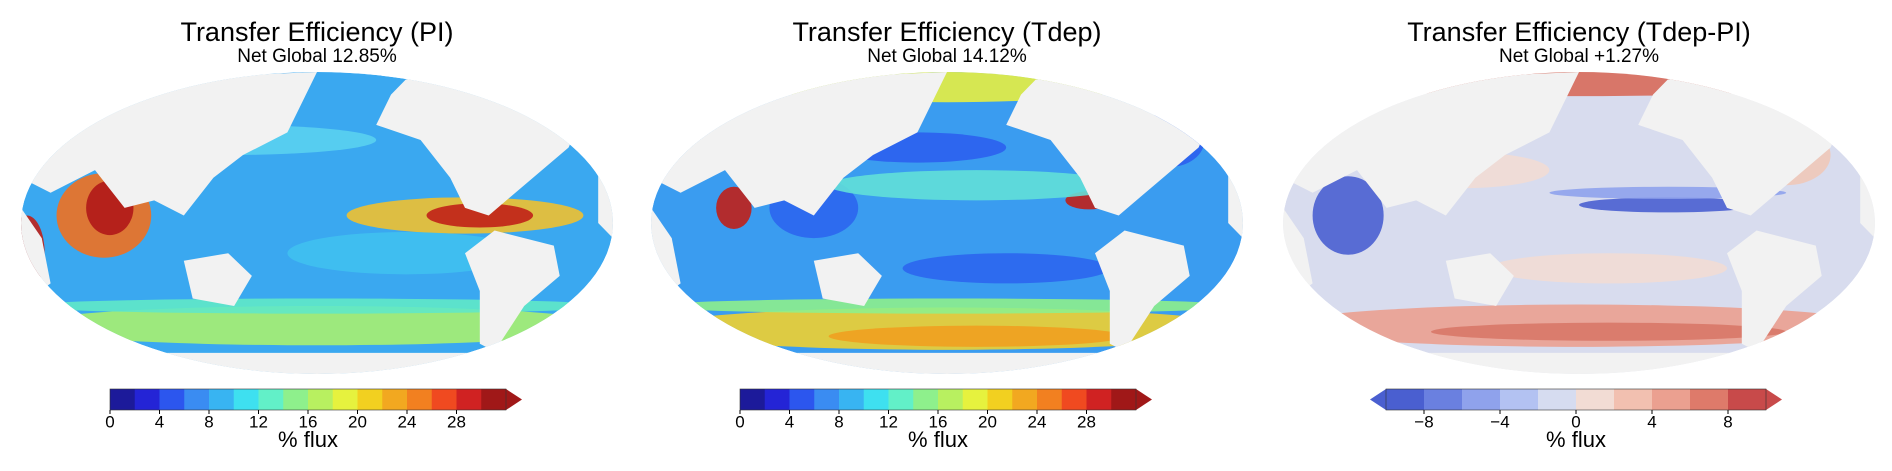 This screenshot has width=1892, height=471. What do you see at coordinates (1423, 421) in the screenshot?
I see `colorbar-tick-label: −8` at bounding box center [1423, 421].